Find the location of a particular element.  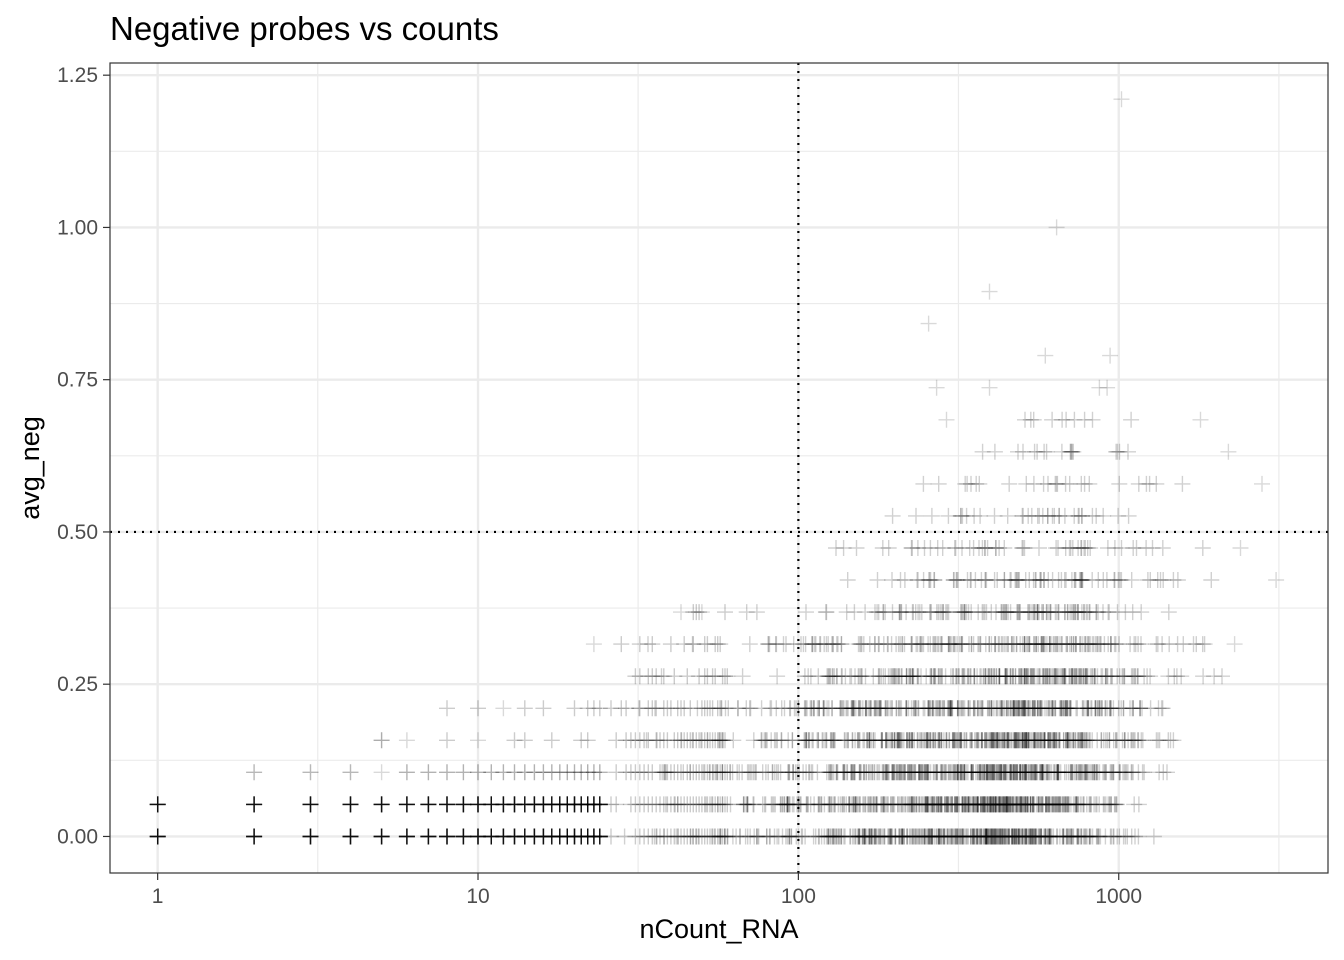

x-axis-title: nCount_RNA is located at coordinates (718, 929).